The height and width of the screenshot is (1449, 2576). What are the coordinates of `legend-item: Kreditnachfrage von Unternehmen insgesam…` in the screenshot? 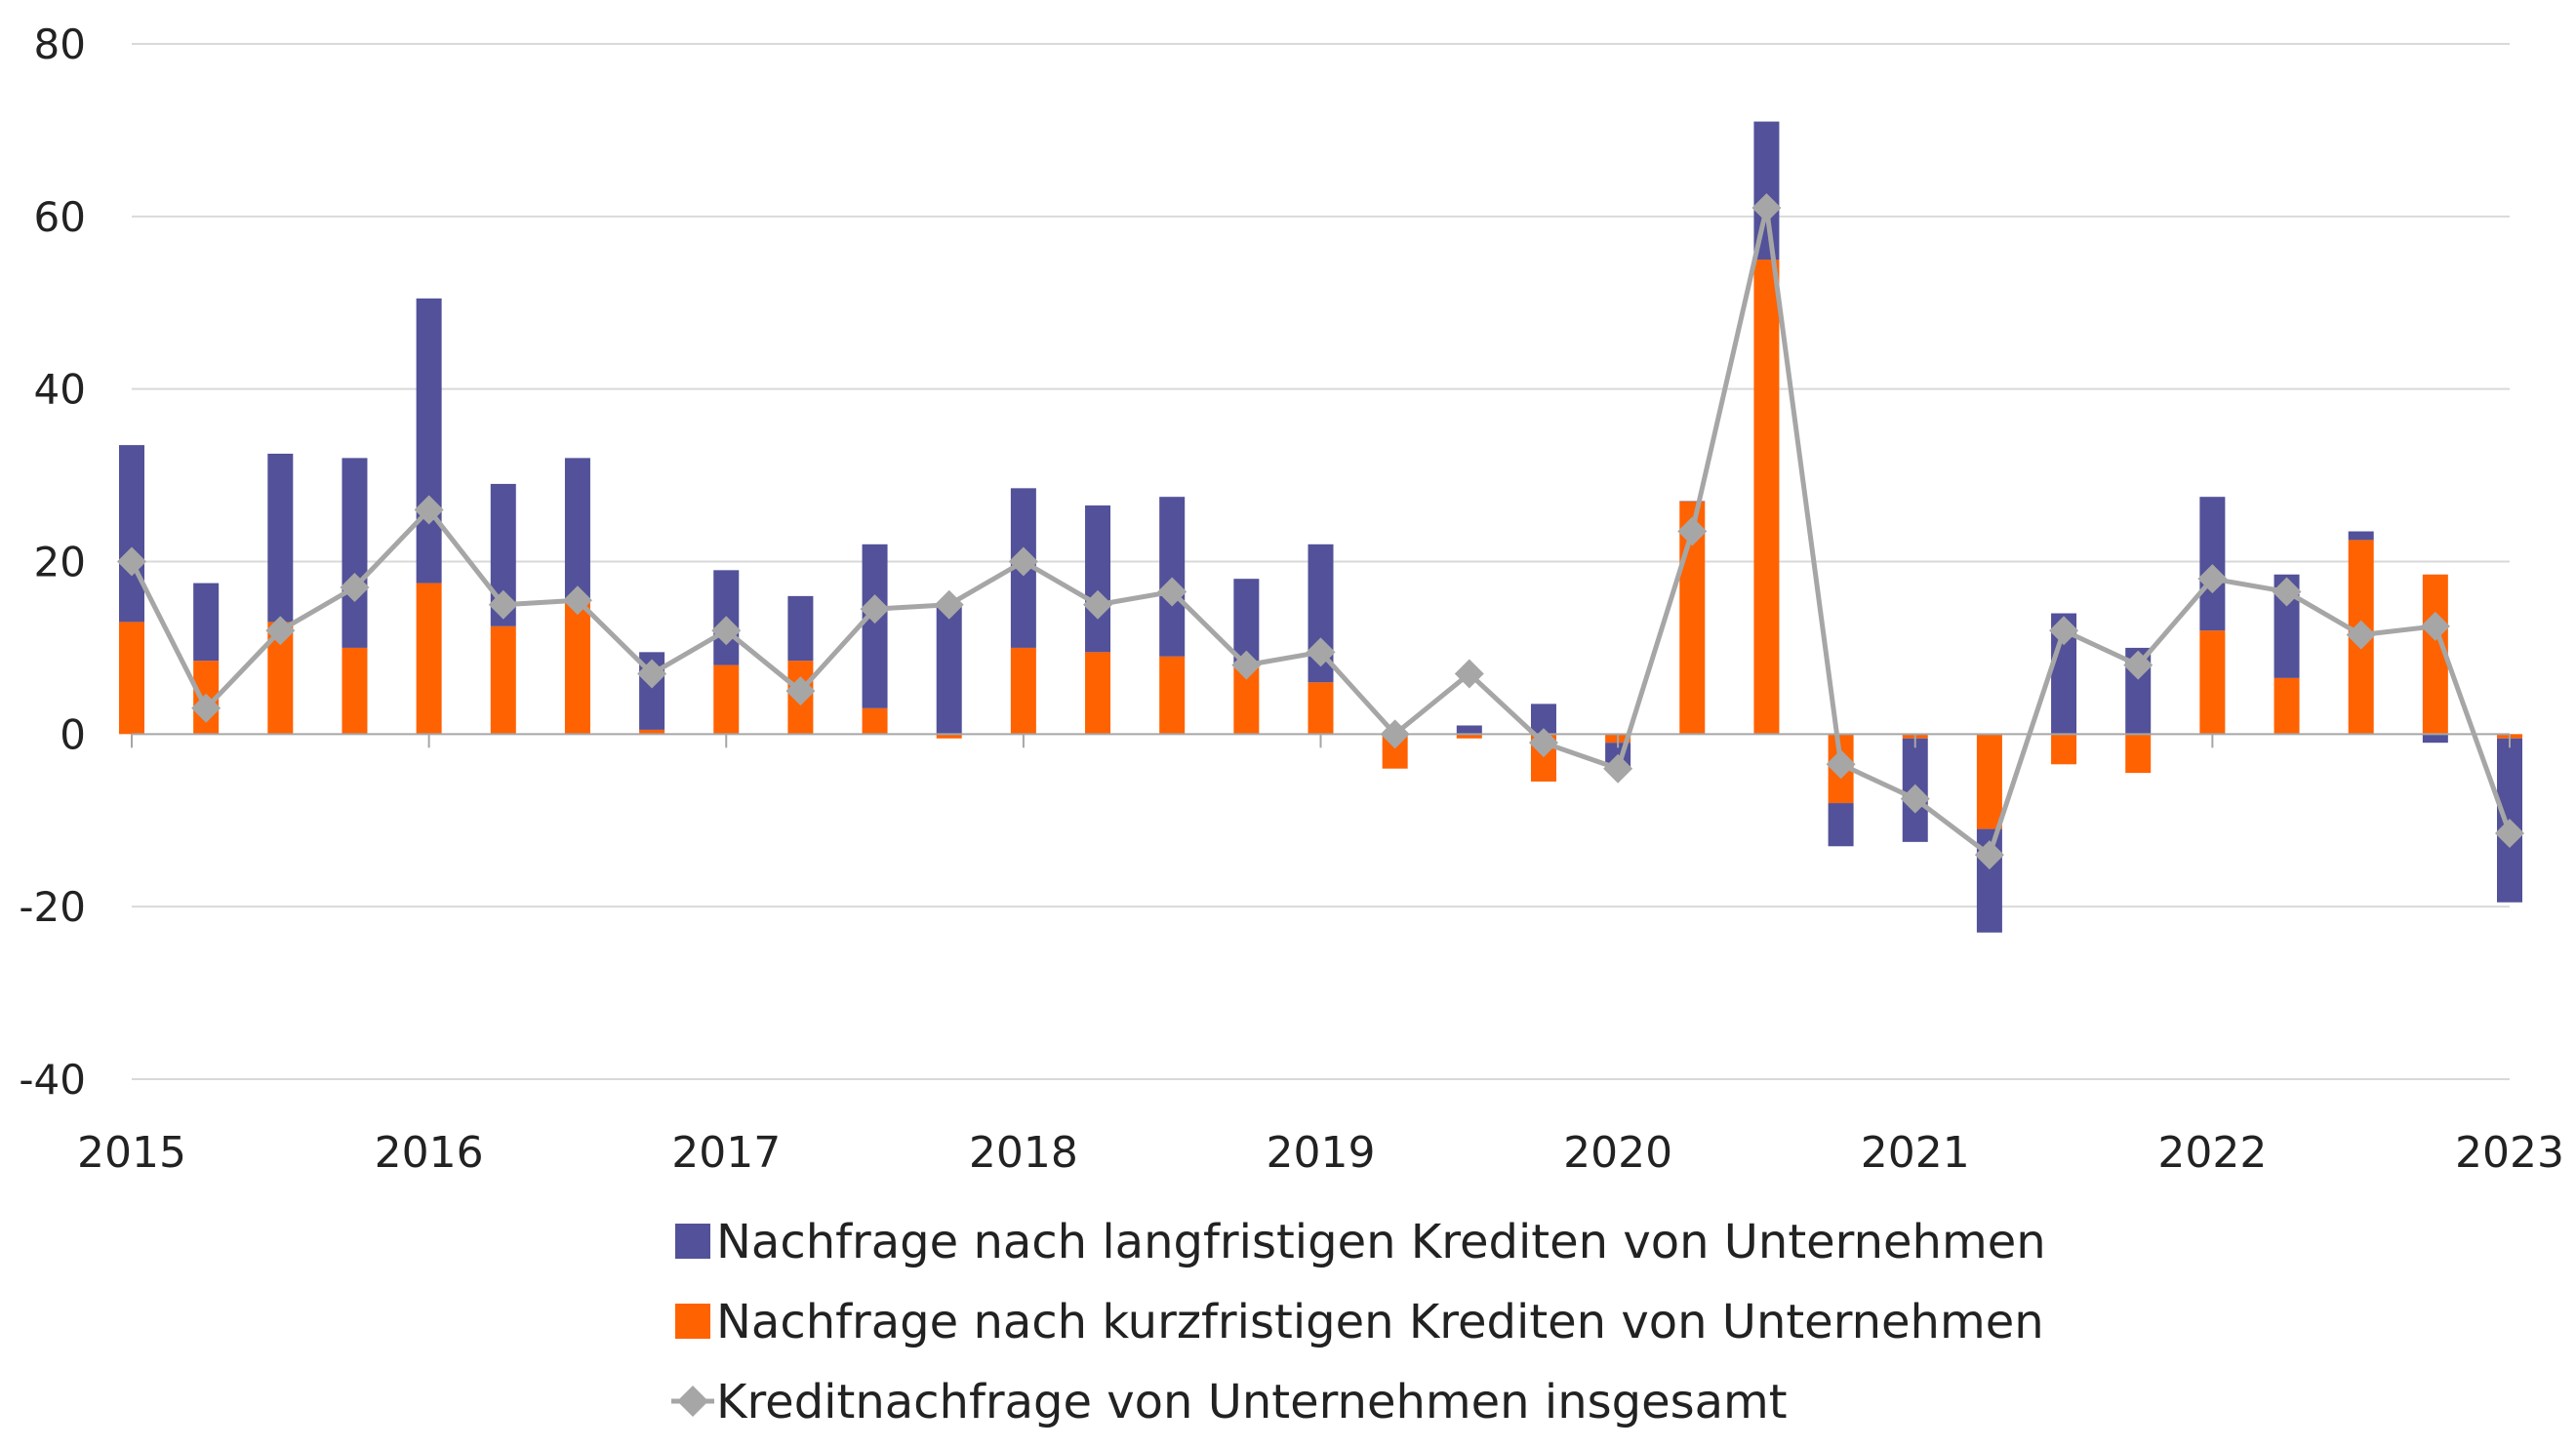 It's located at (1229, 1402).